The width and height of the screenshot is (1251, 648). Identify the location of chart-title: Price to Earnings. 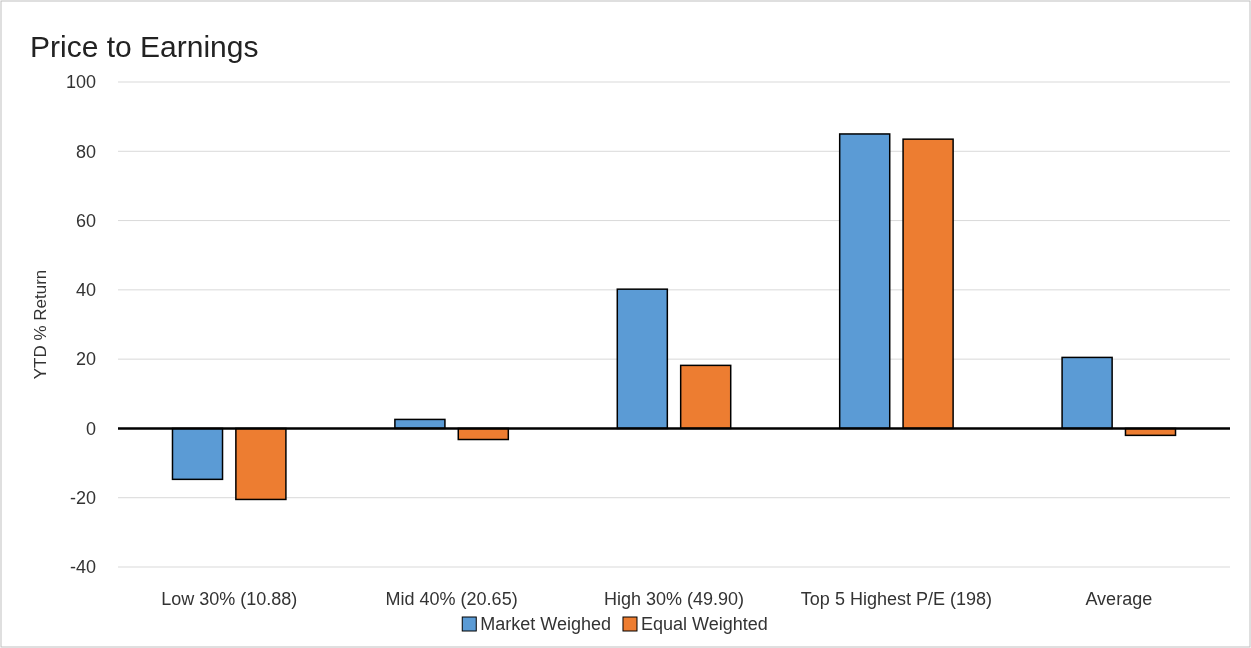
(144, 46).